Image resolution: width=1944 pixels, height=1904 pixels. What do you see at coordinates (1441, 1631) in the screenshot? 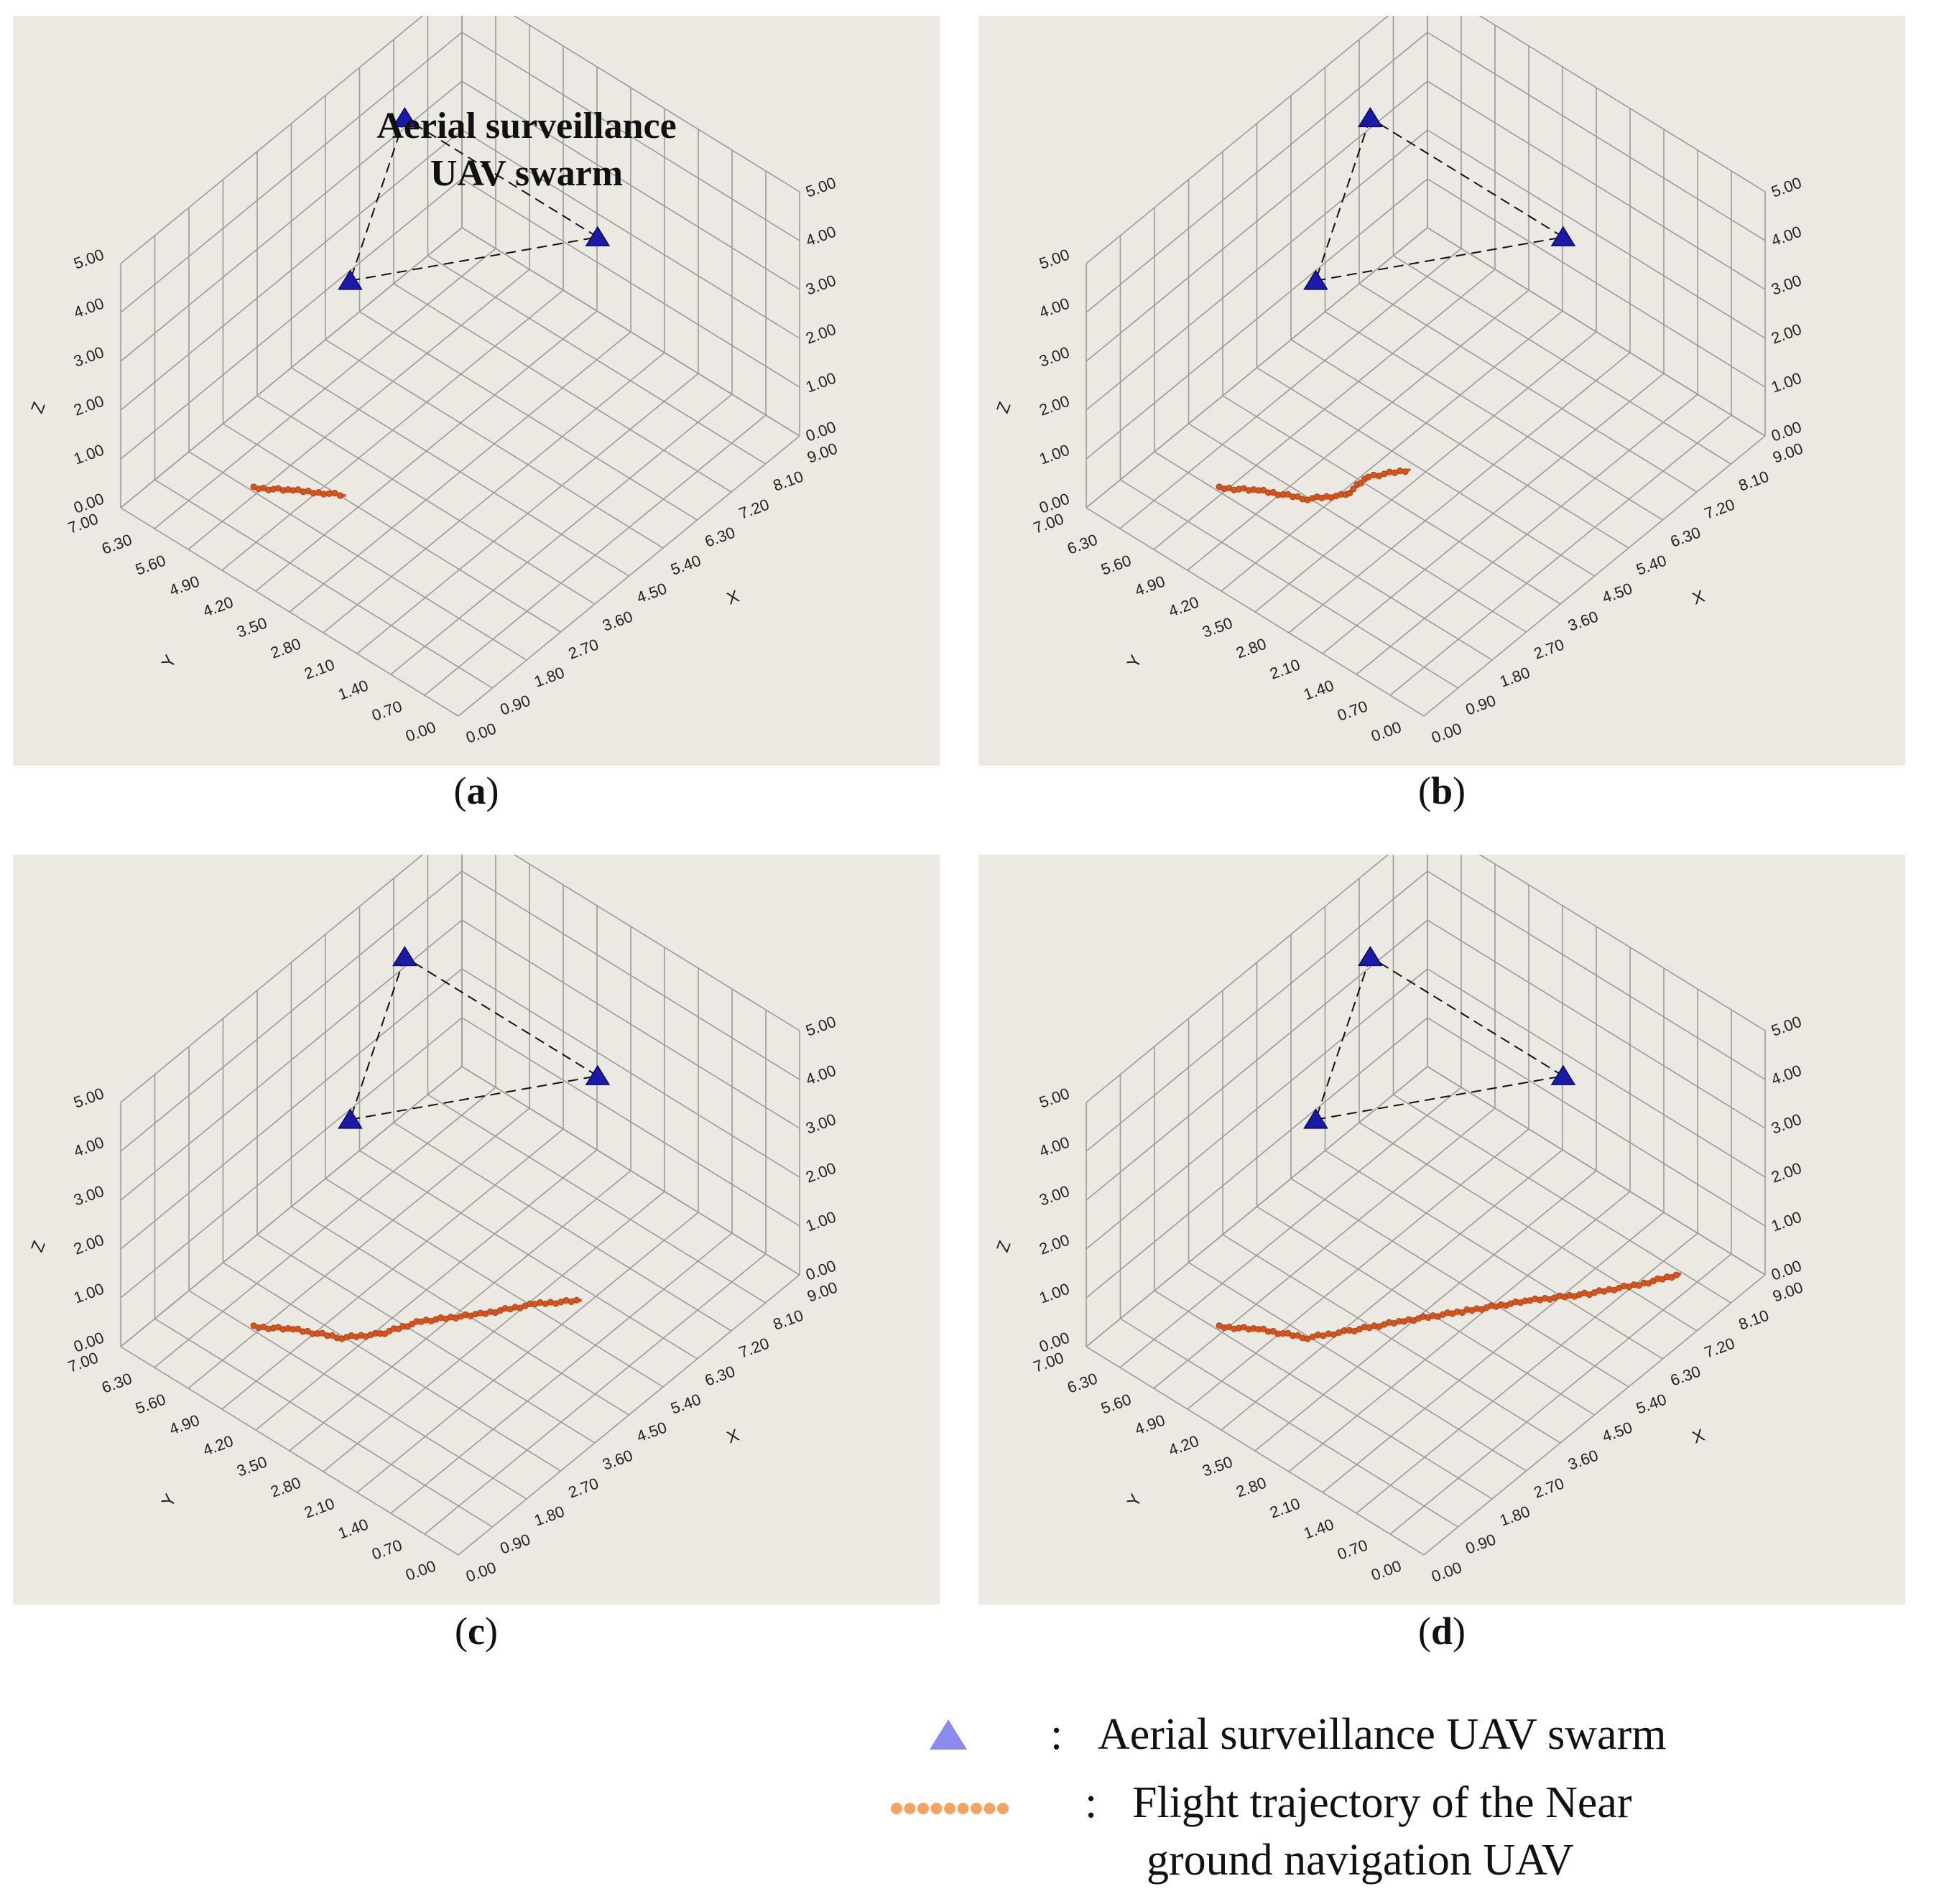
I see `caption-d-letter: d` at bounding box center [1441, 1631].